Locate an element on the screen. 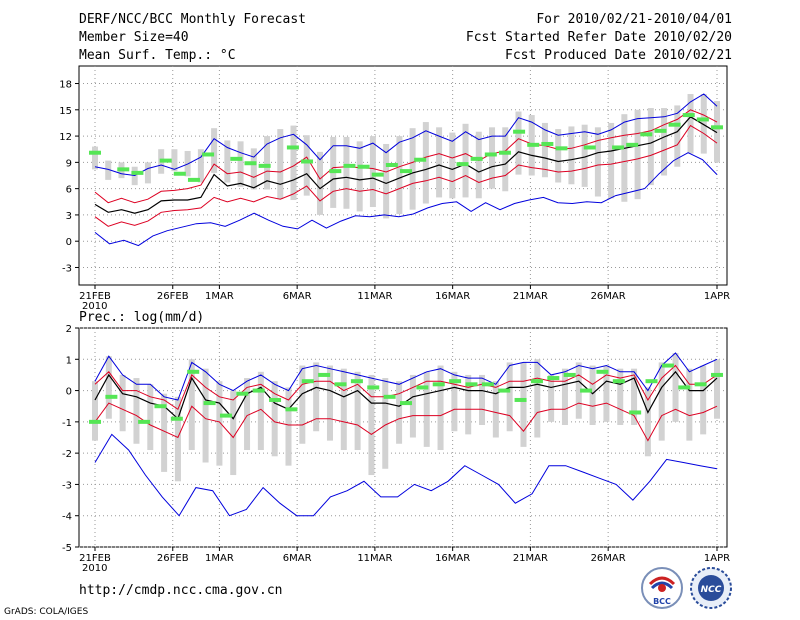 The image size is (800, 620). y-tick-label: 18 is located at coordinates (65, 85).